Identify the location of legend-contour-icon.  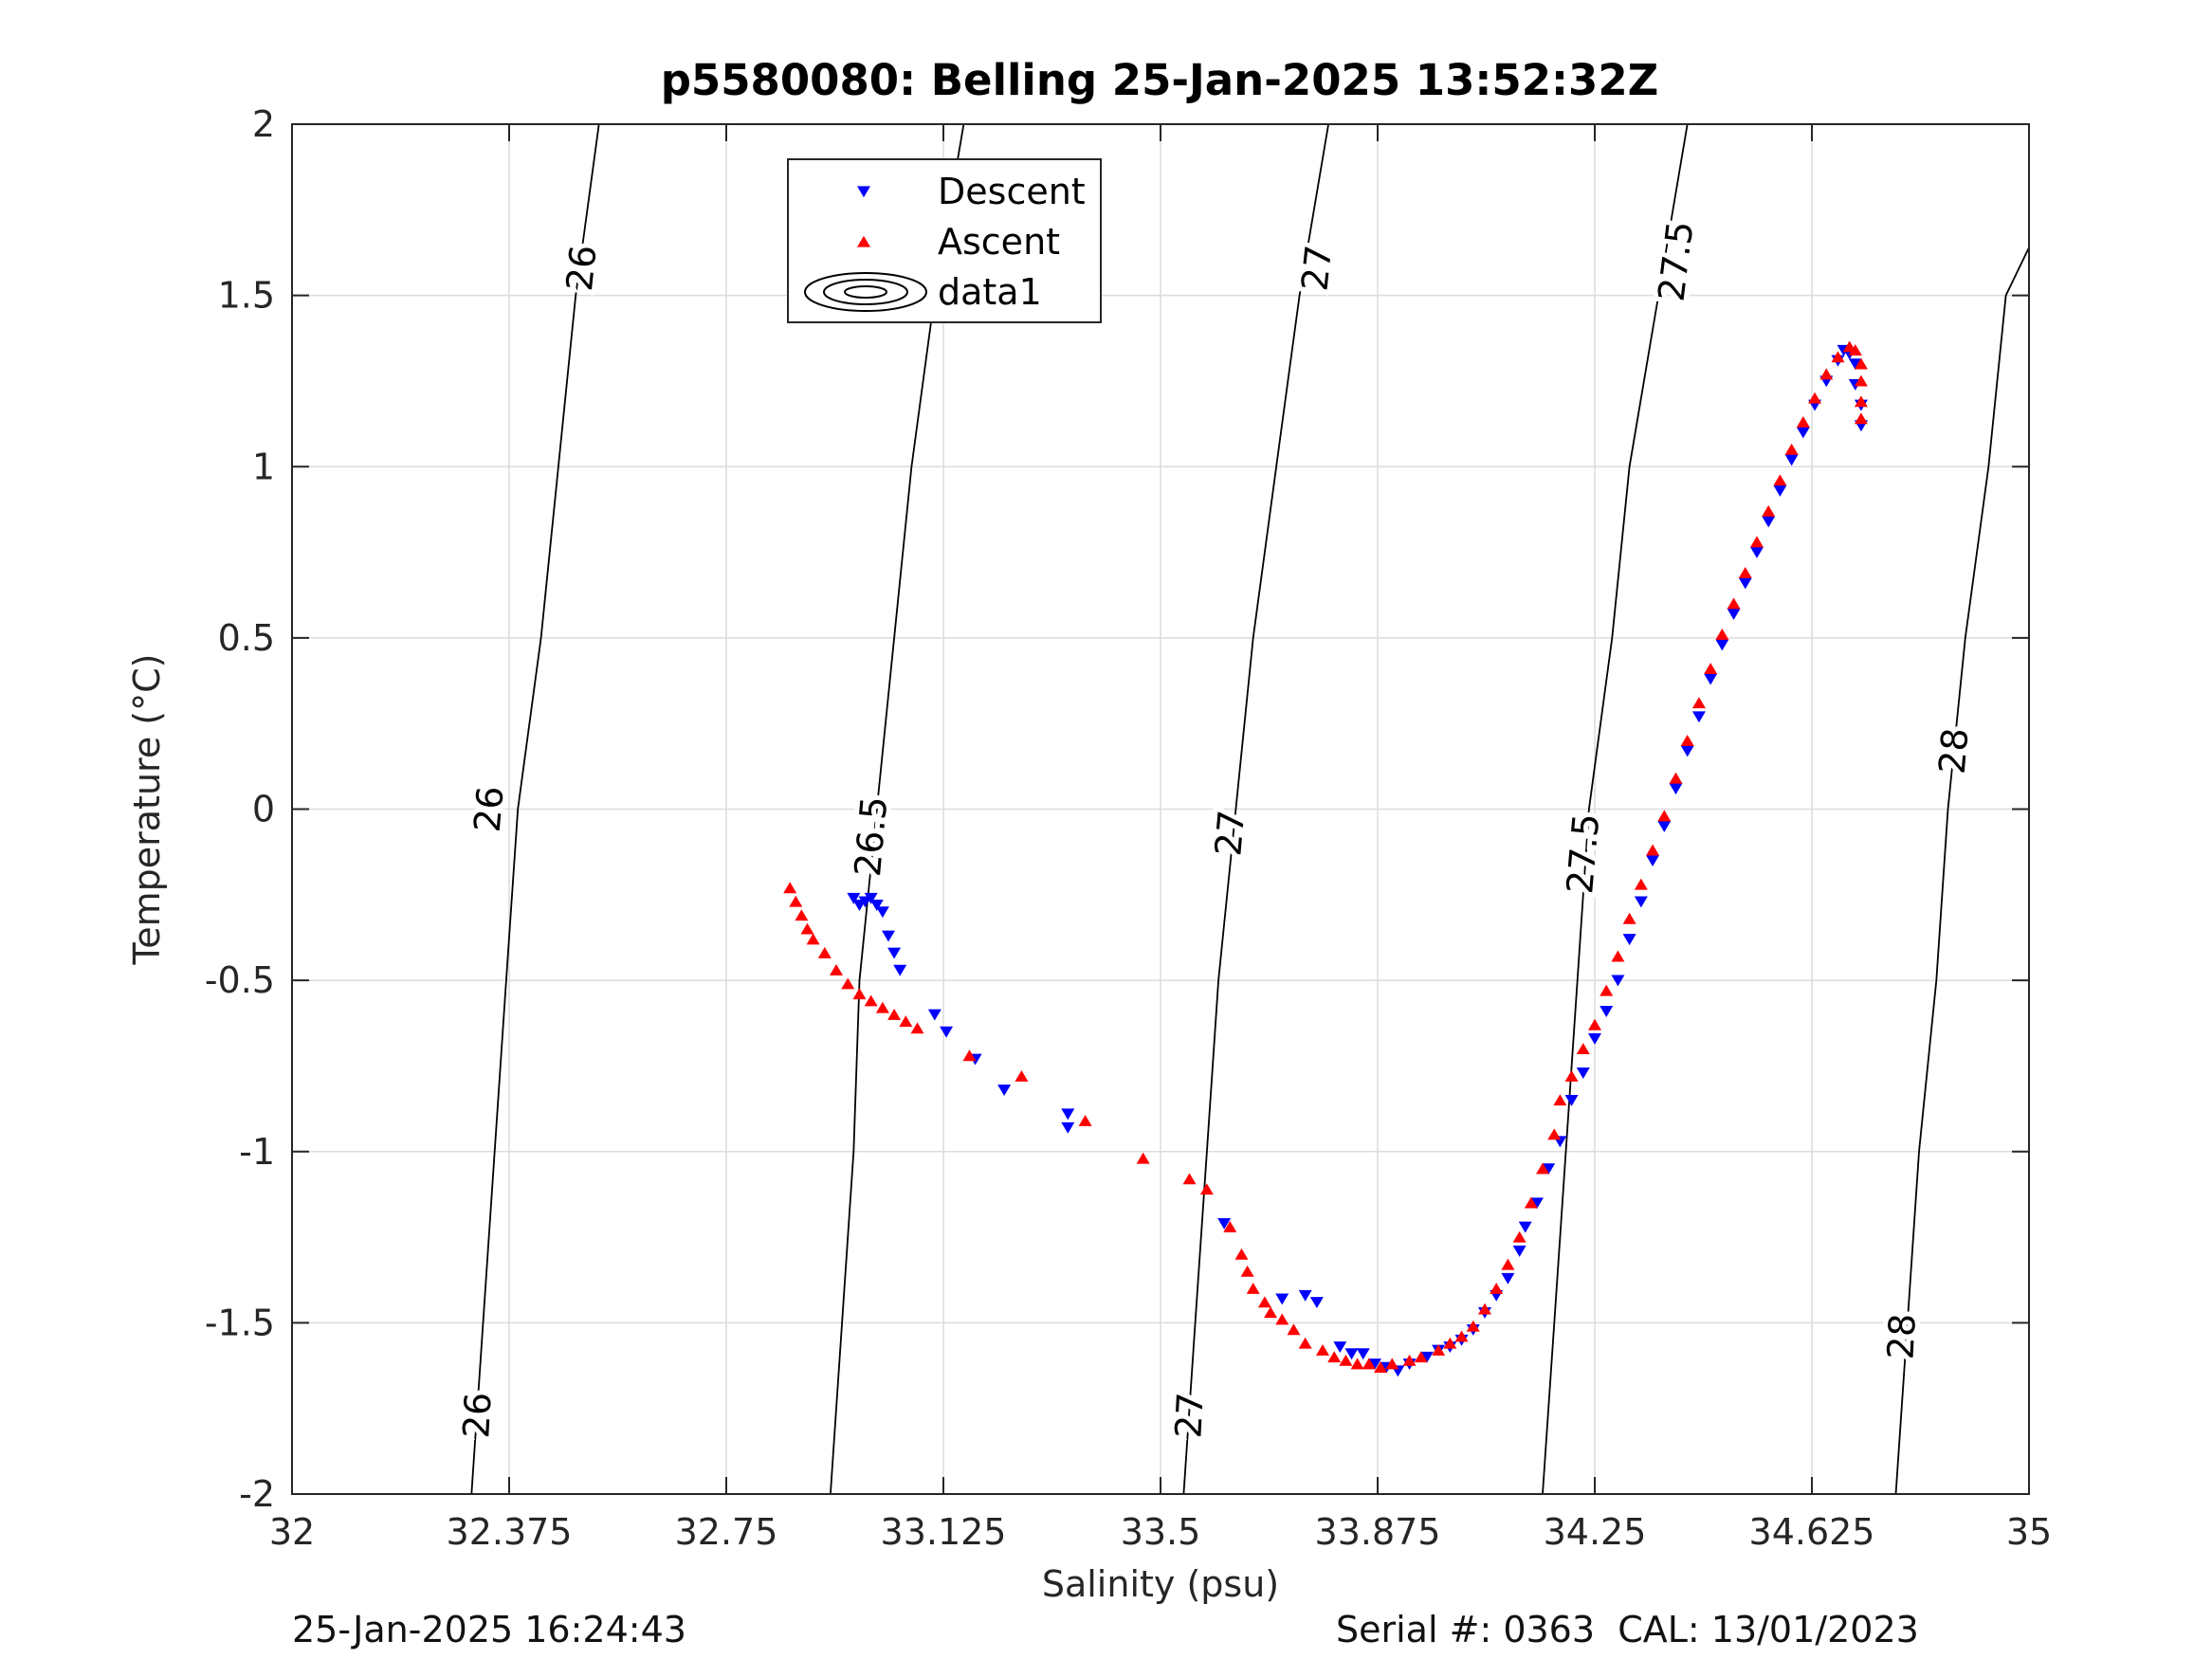
(865, 292).